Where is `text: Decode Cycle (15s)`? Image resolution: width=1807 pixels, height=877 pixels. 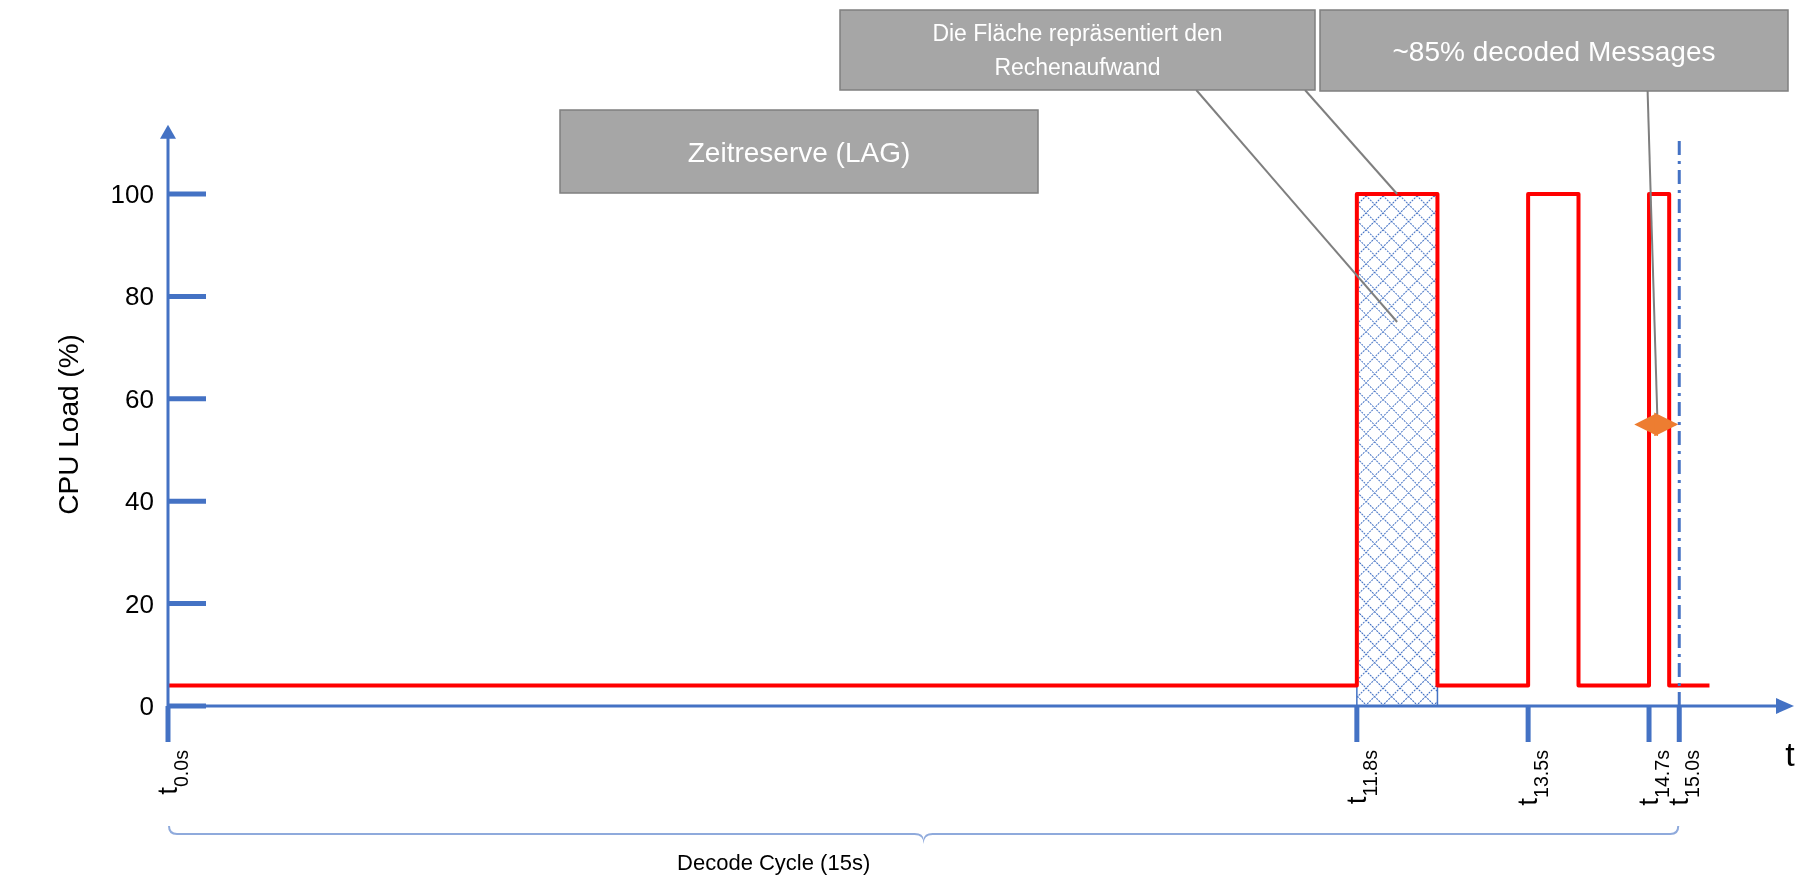 text: Decode Cycle (15s) is located at coordinates (774, 862).